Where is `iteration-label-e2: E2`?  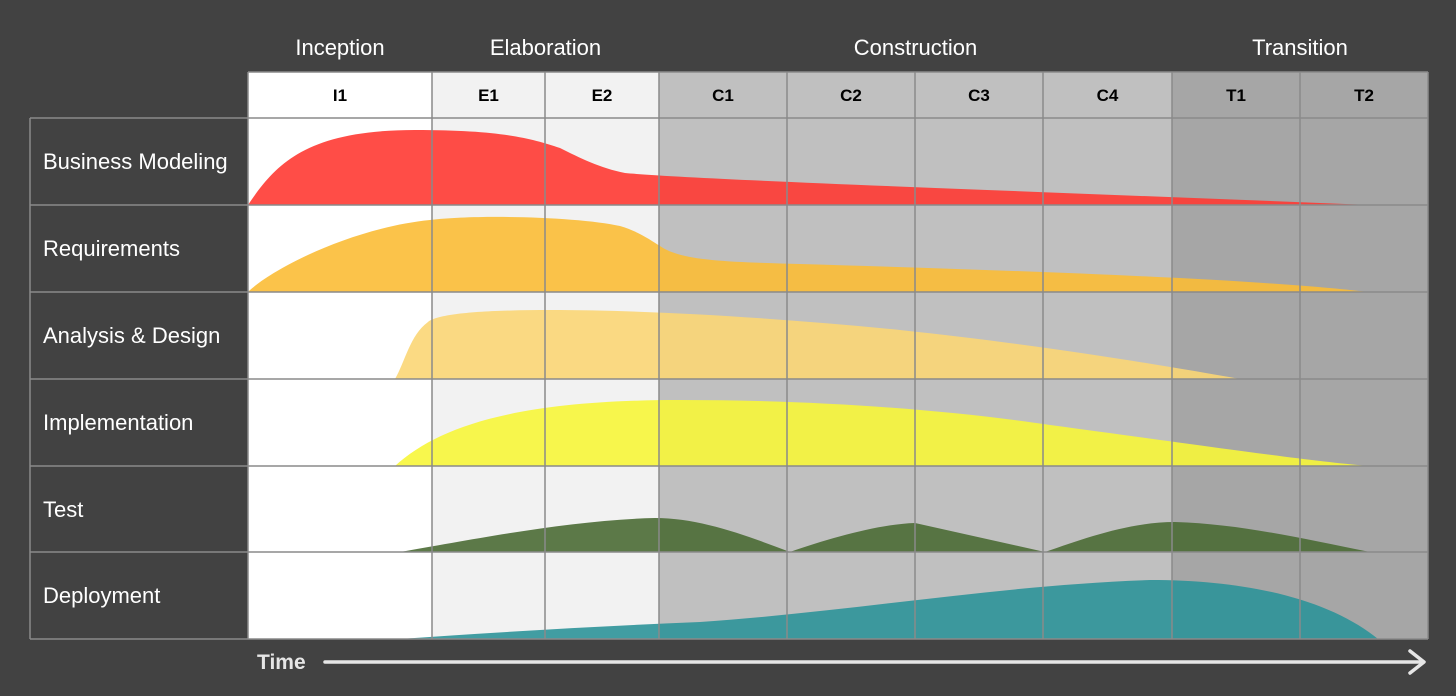 iteration-label-e2: E2 is located at coordinates (602, 95).